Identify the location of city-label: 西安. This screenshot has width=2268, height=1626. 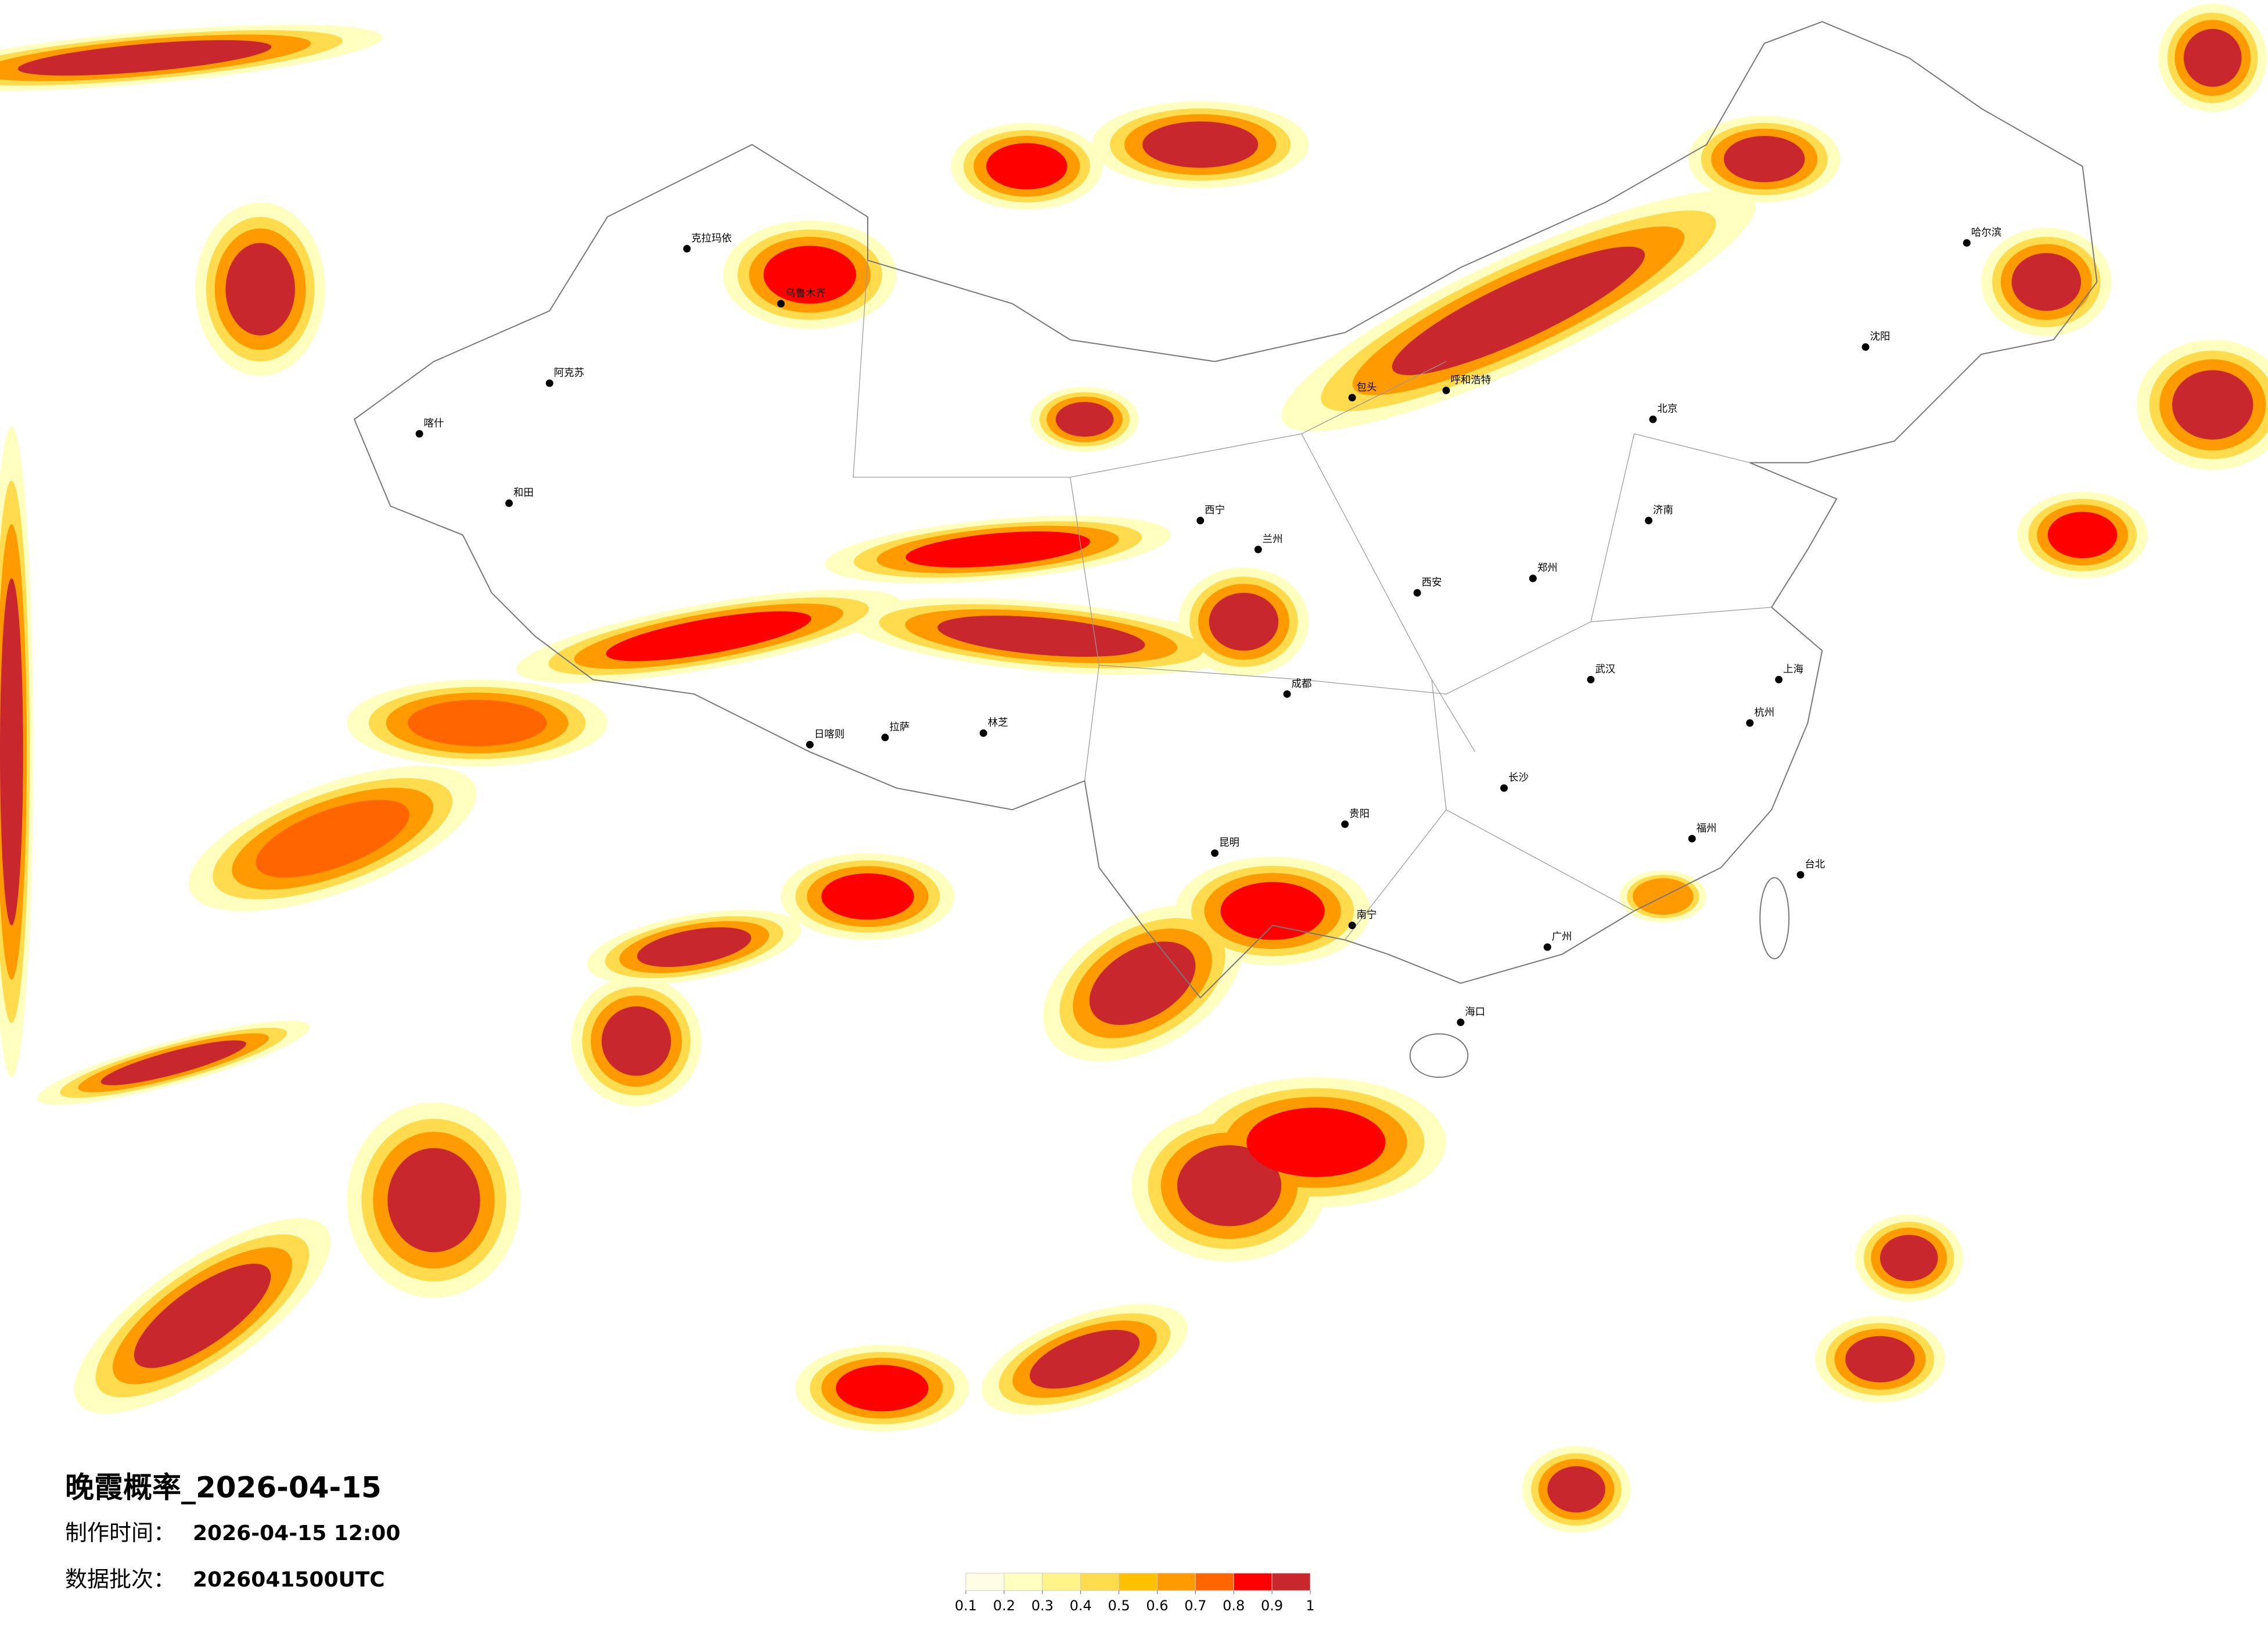
(1432, 582).